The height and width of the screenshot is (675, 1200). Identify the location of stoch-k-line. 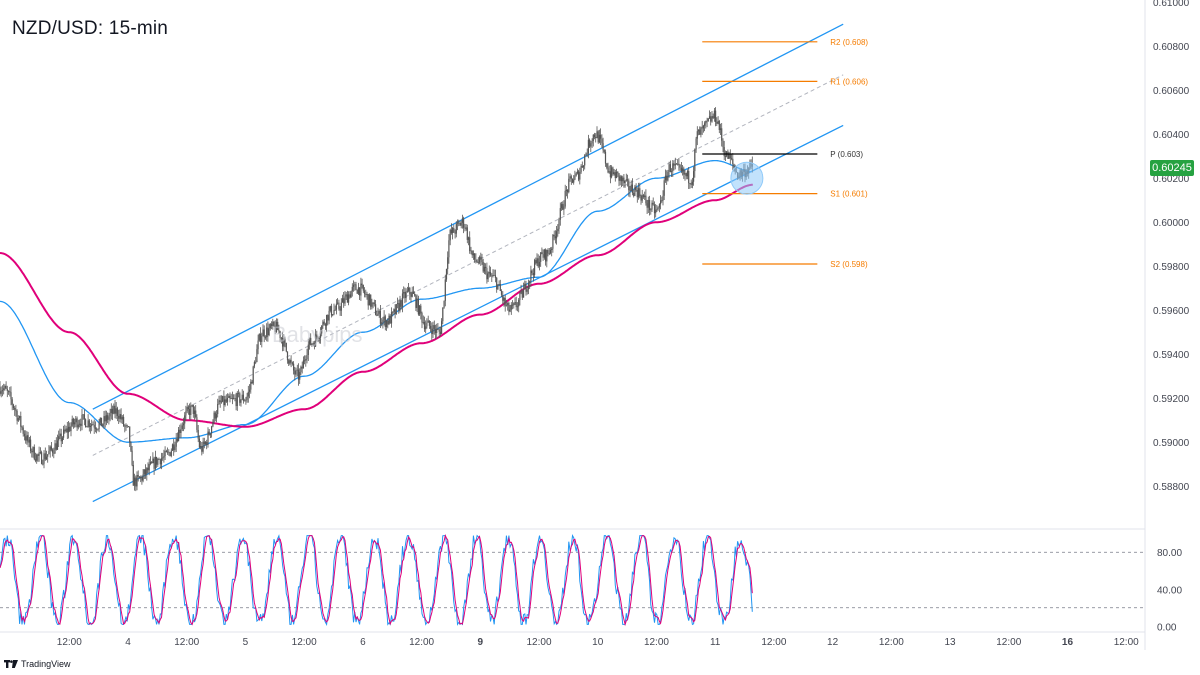
(376, 580).